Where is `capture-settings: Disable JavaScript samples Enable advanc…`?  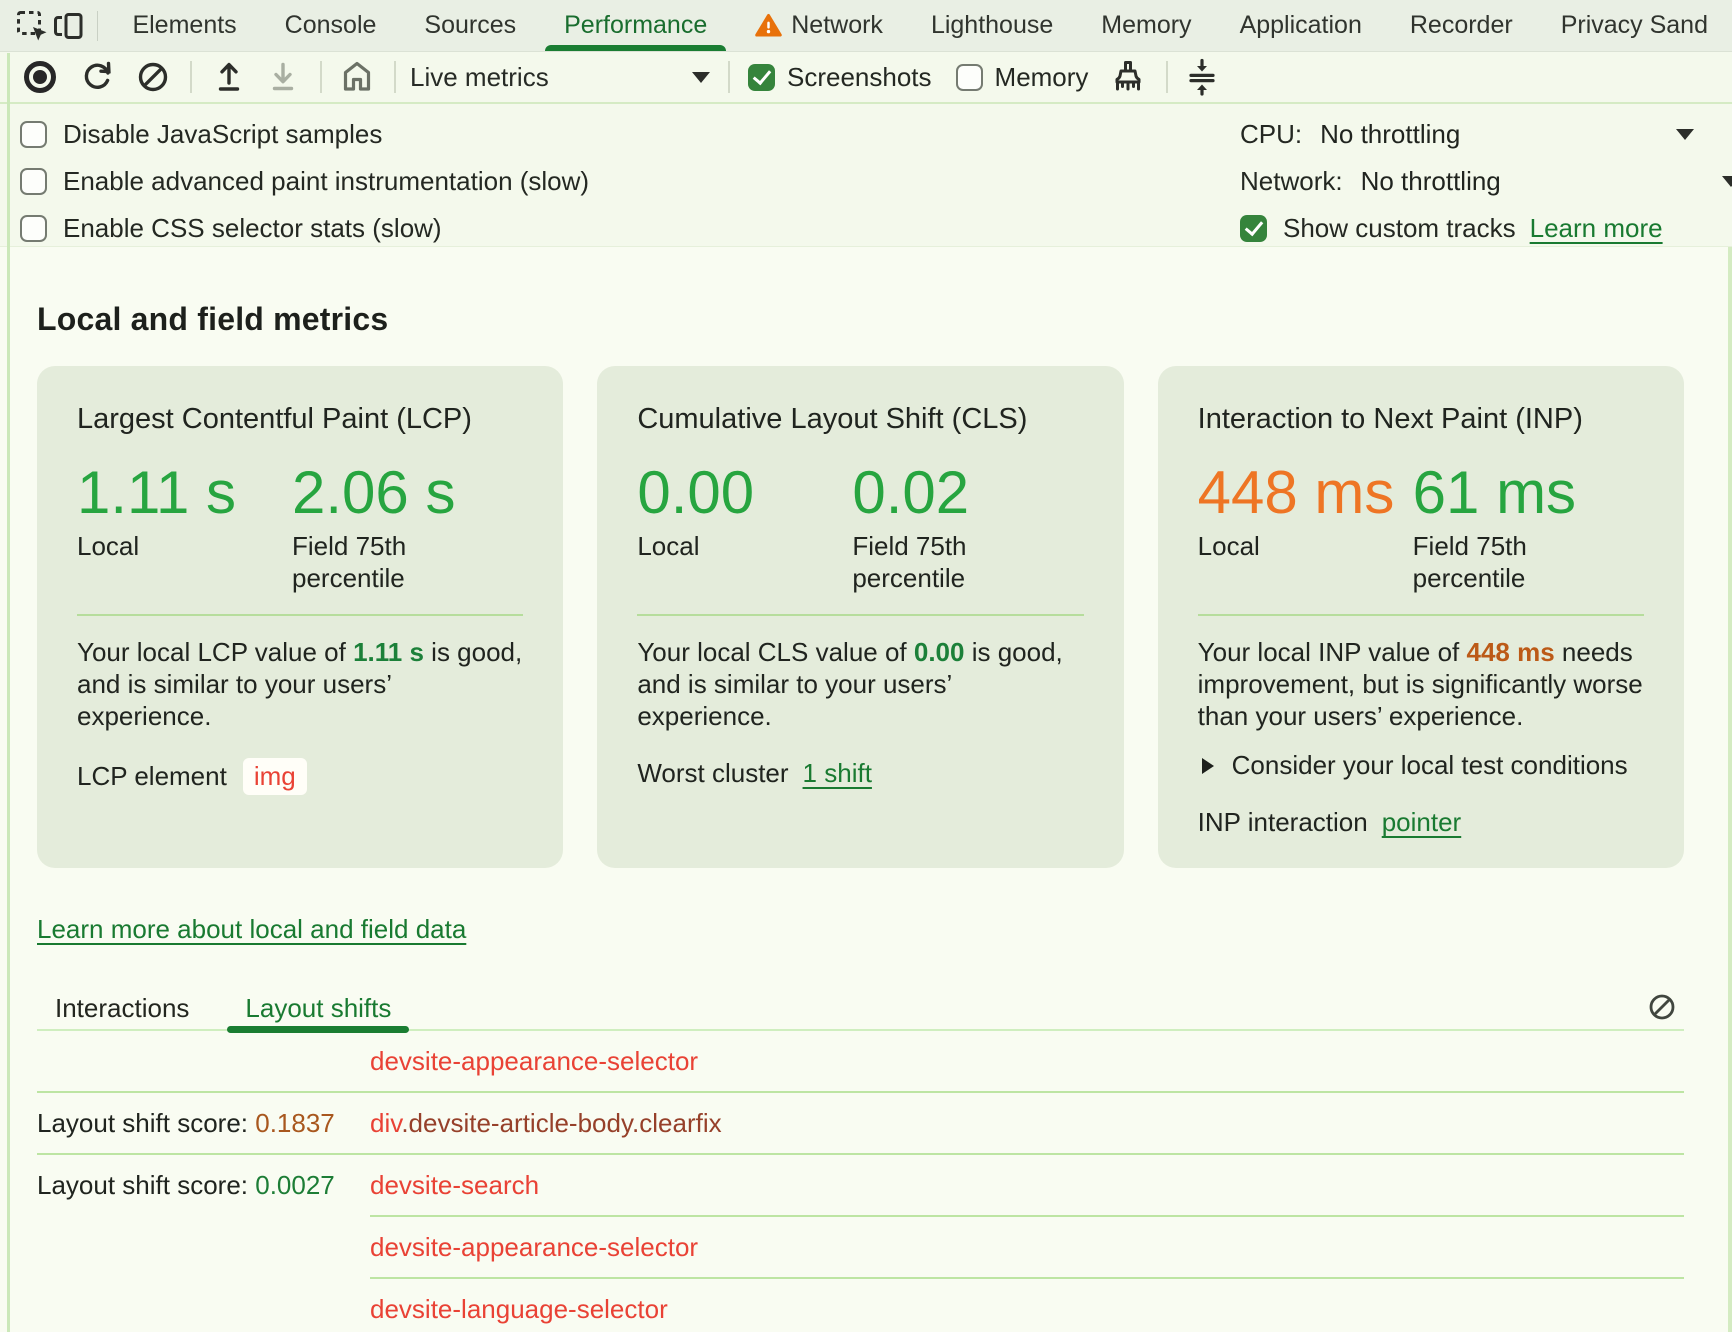
capture-settings: Disable JavaScript samples Enable advanc… is located at coordinates (866, 175).